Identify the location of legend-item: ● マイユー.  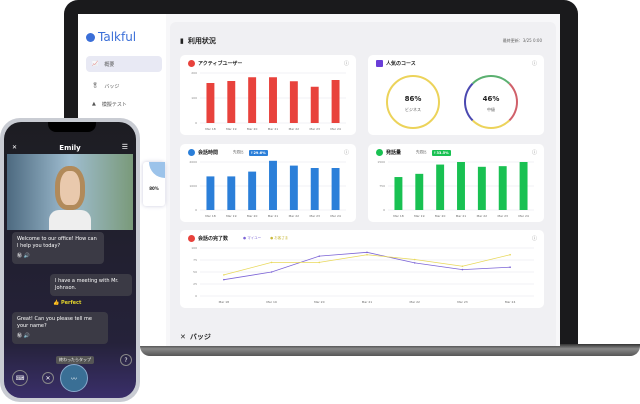
(252, 238).